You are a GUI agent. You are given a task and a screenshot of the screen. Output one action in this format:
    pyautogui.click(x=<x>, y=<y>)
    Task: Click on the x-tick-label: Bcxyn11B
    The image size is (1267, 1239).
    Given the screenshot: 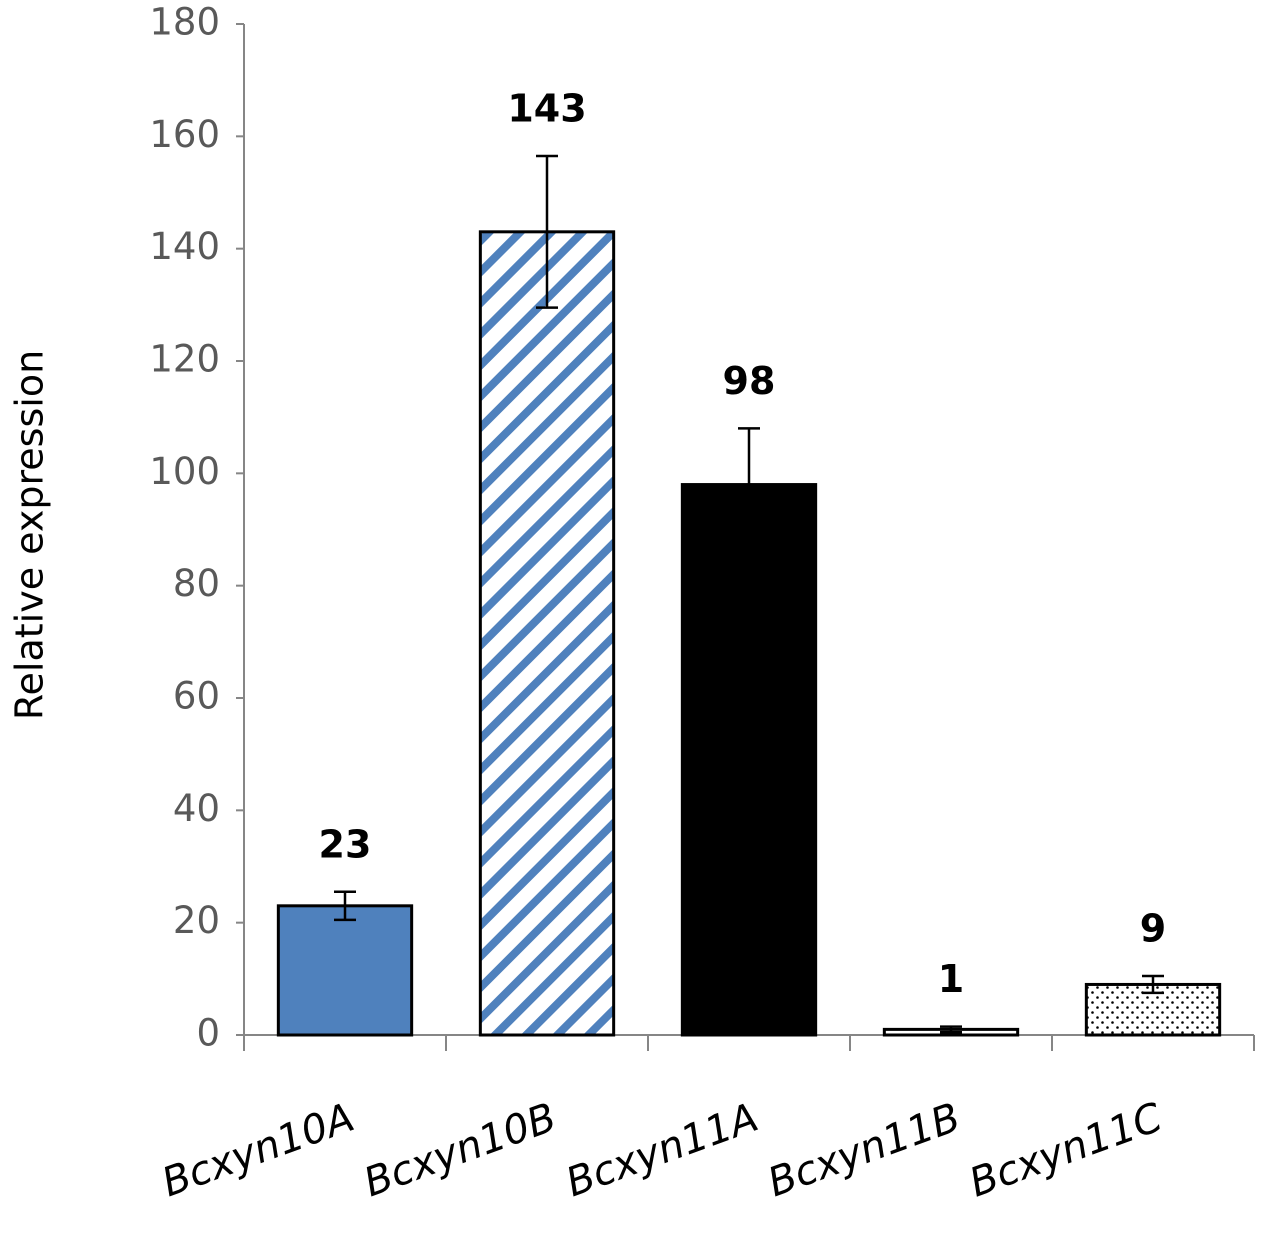 What is the action you would take?
    pyautogui.click(x=864, y=1151)
    